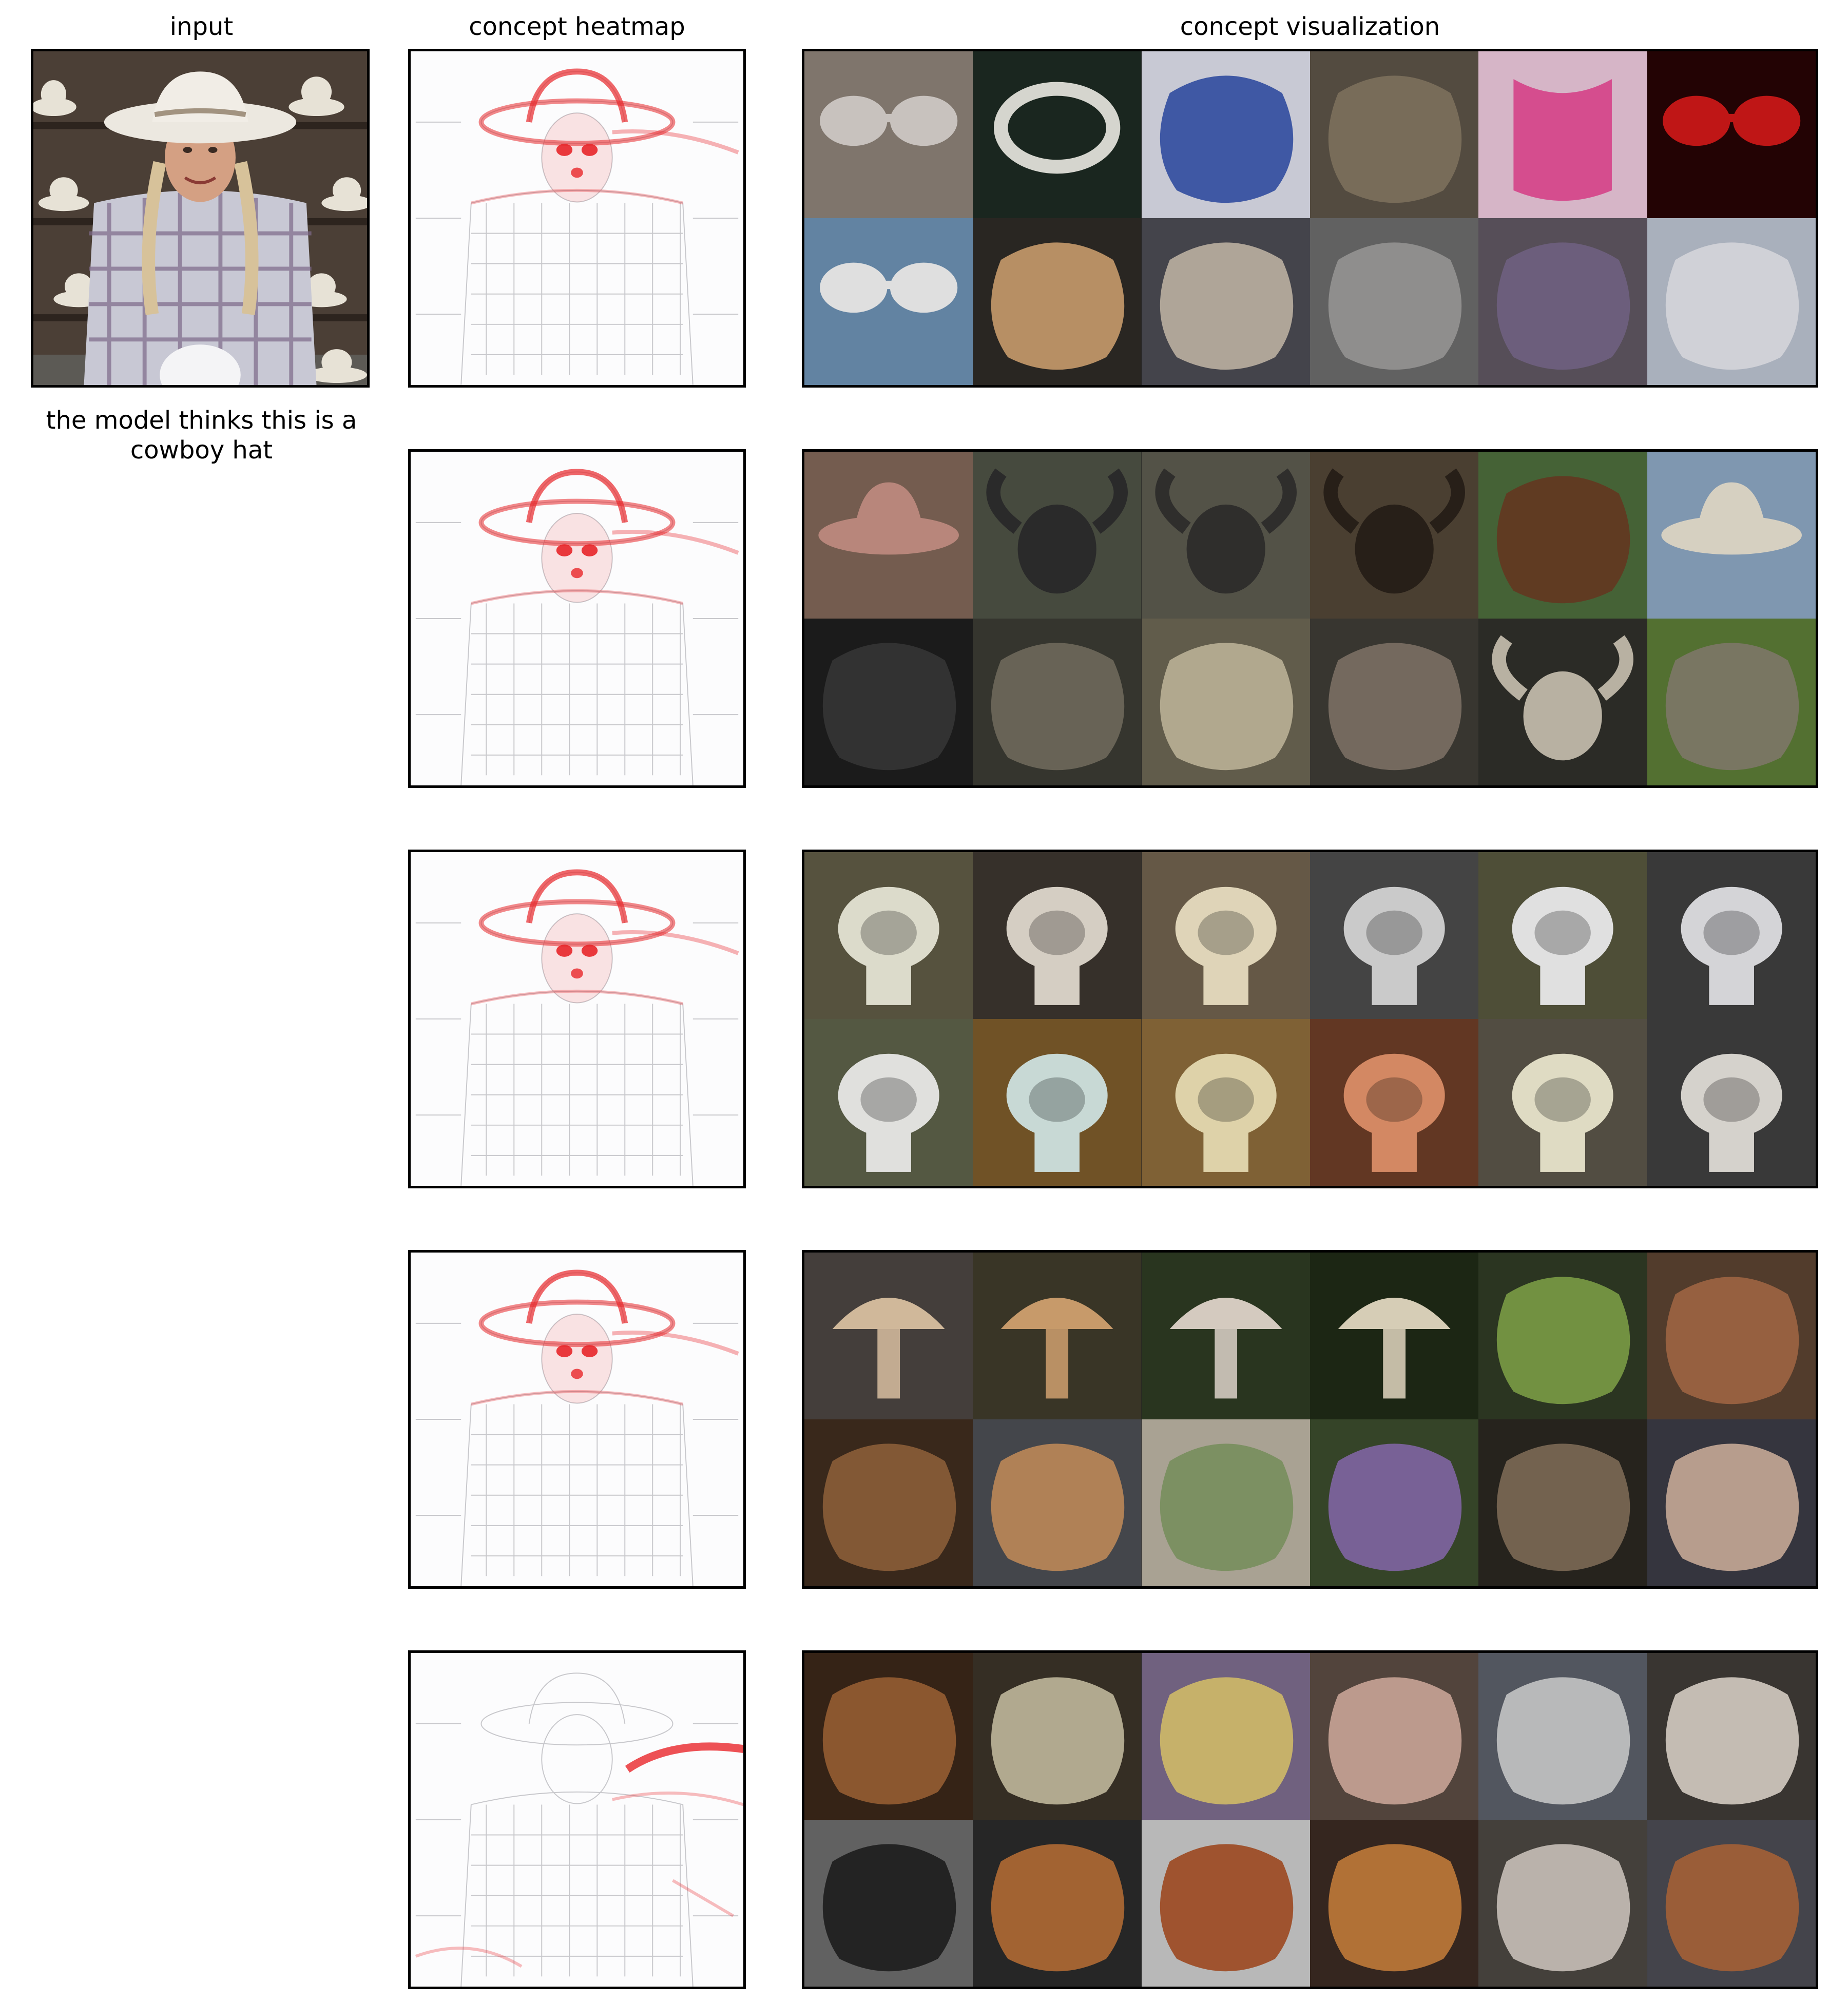 The image size is (1848, 2002). I want to click on sandal-icon, so click(1562, 1903).